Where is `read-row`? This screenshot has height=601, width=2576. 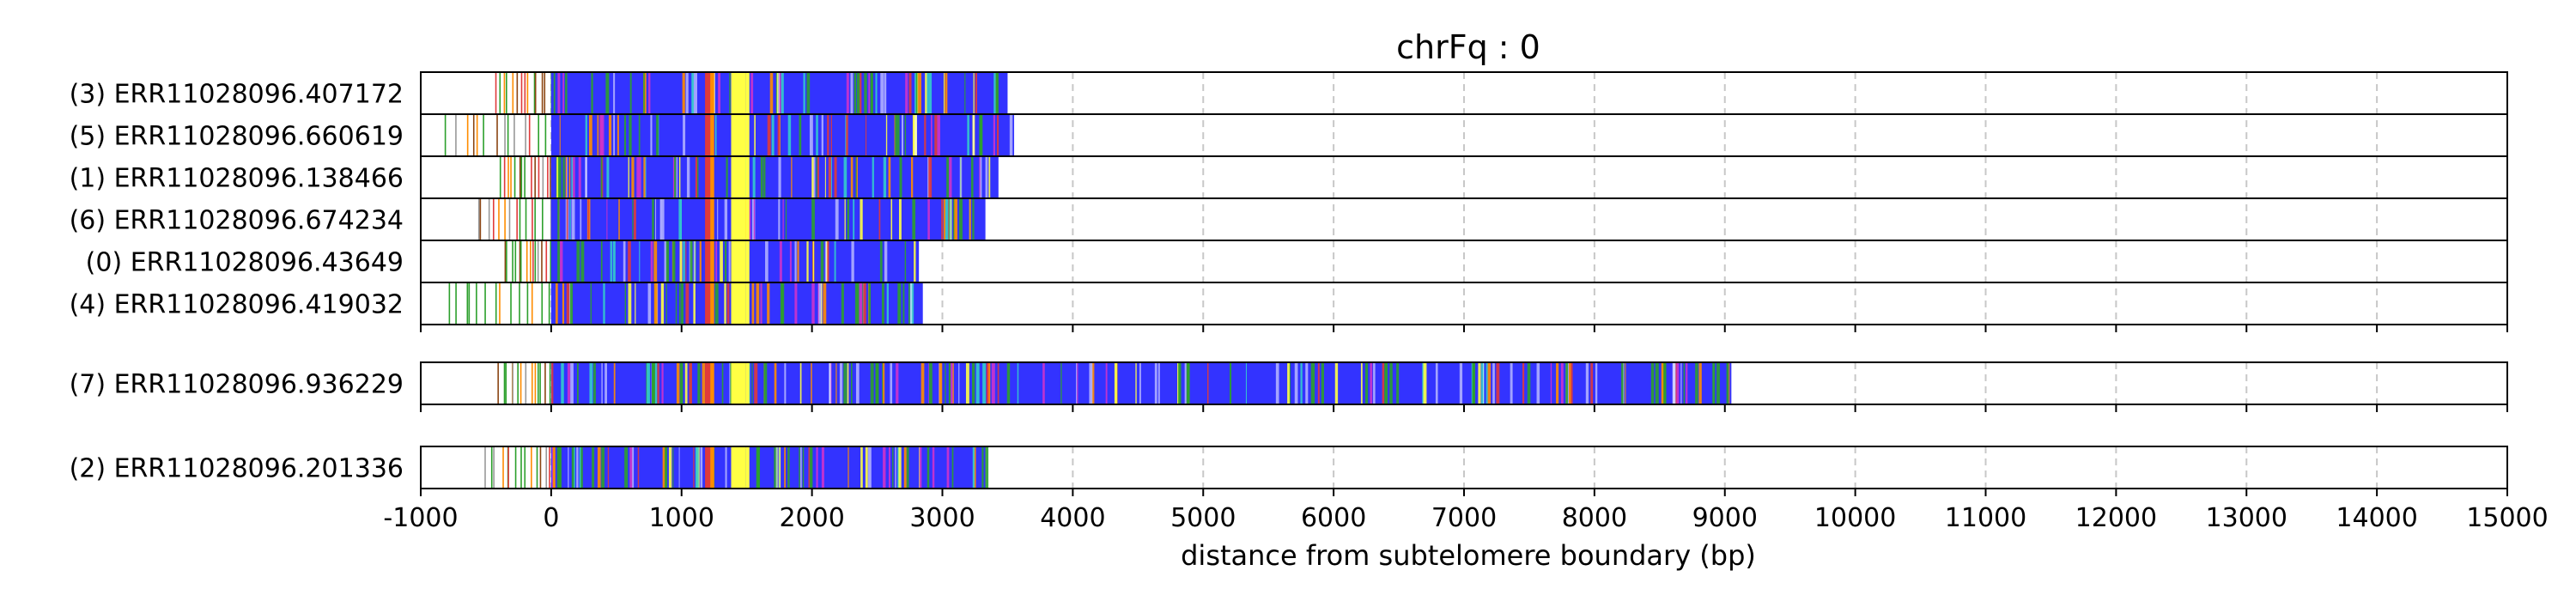 read-row is located at coordinates (729, 135).